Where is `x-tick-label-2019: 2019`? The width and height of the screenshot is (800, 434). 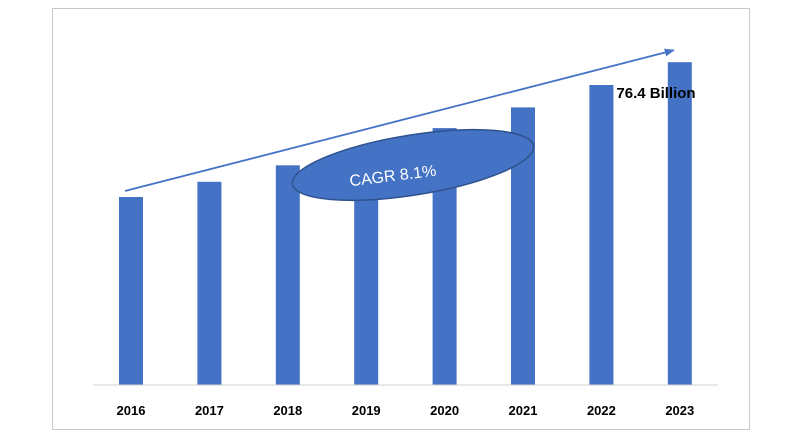
x-tick-label-2019: 2019 is located at coordinates (366, 410).